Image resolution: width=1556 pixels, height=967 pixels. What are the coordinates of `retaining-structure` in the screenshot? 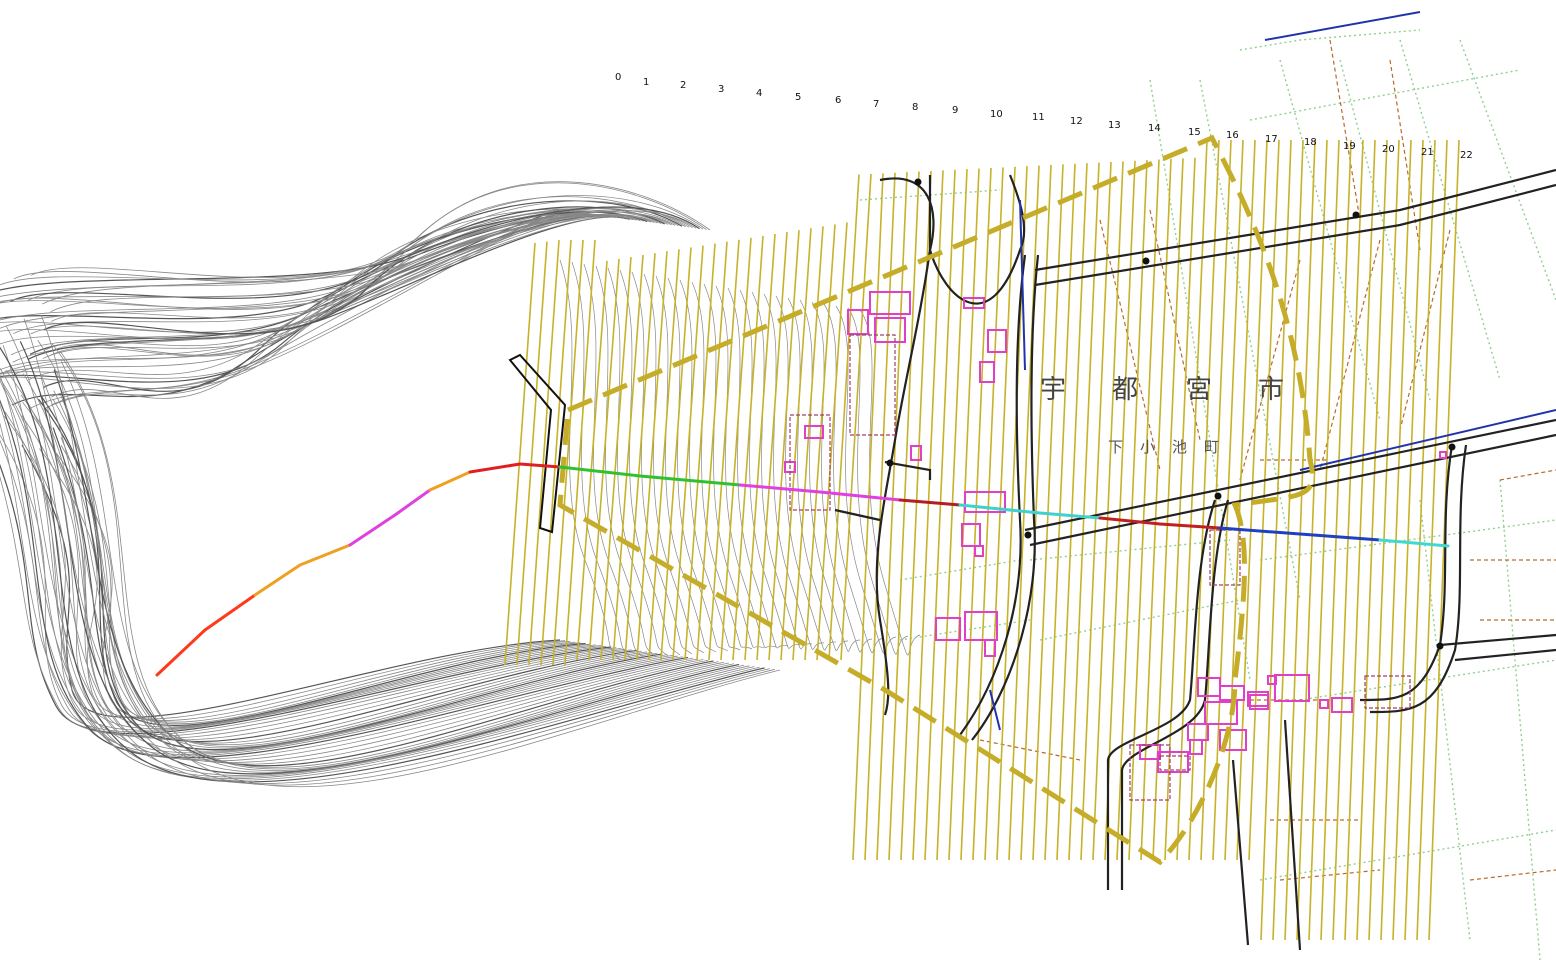 It's located at (537, 443).